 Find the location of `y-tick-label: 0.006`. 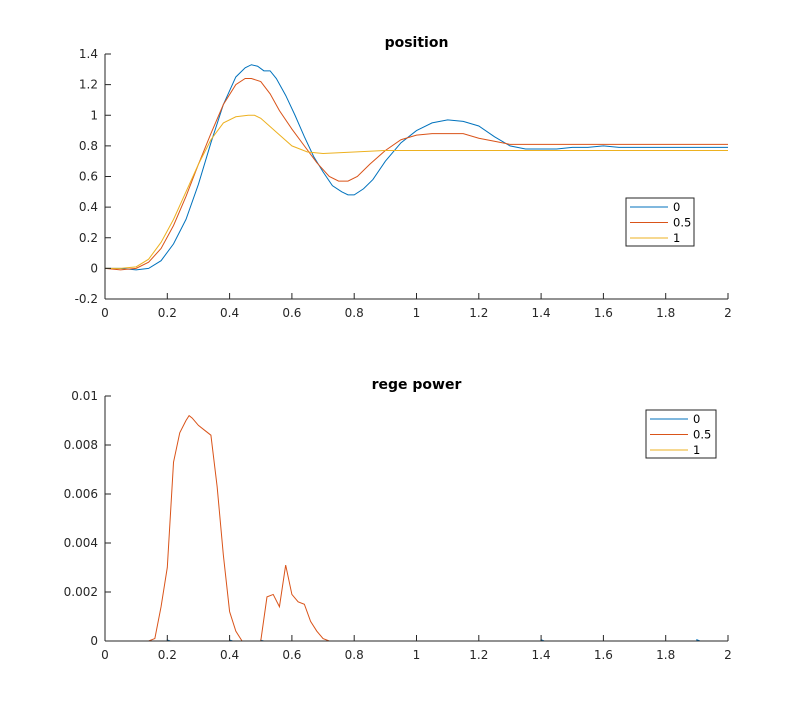

y-tick-label: 0.006 is located at coordinates (81, 494).